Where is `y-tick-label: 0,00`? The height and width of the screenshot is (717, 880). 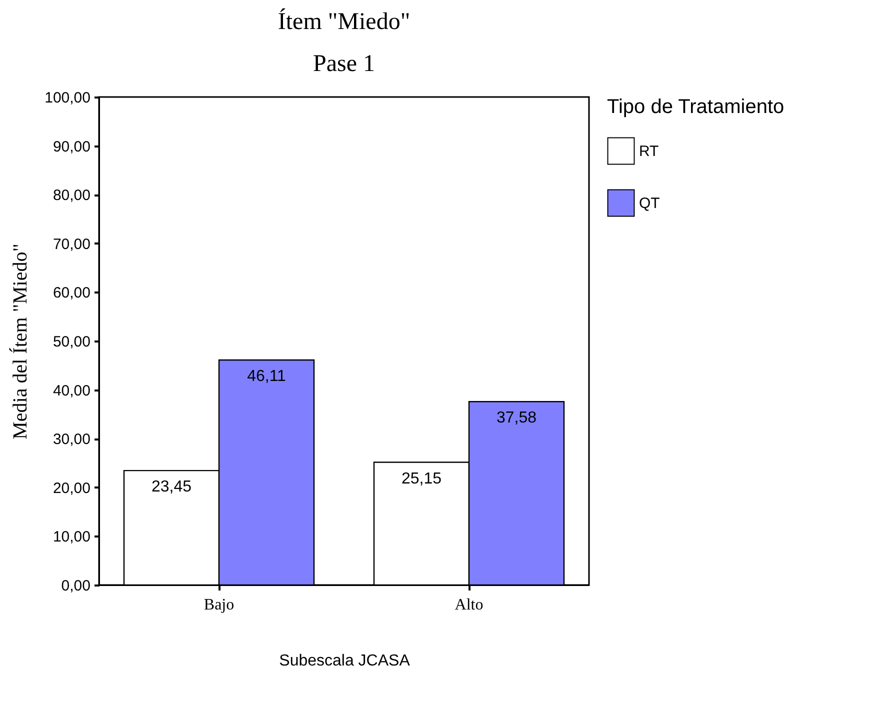
y-tick-label: 0,00 is located at coordinates (75, 586).